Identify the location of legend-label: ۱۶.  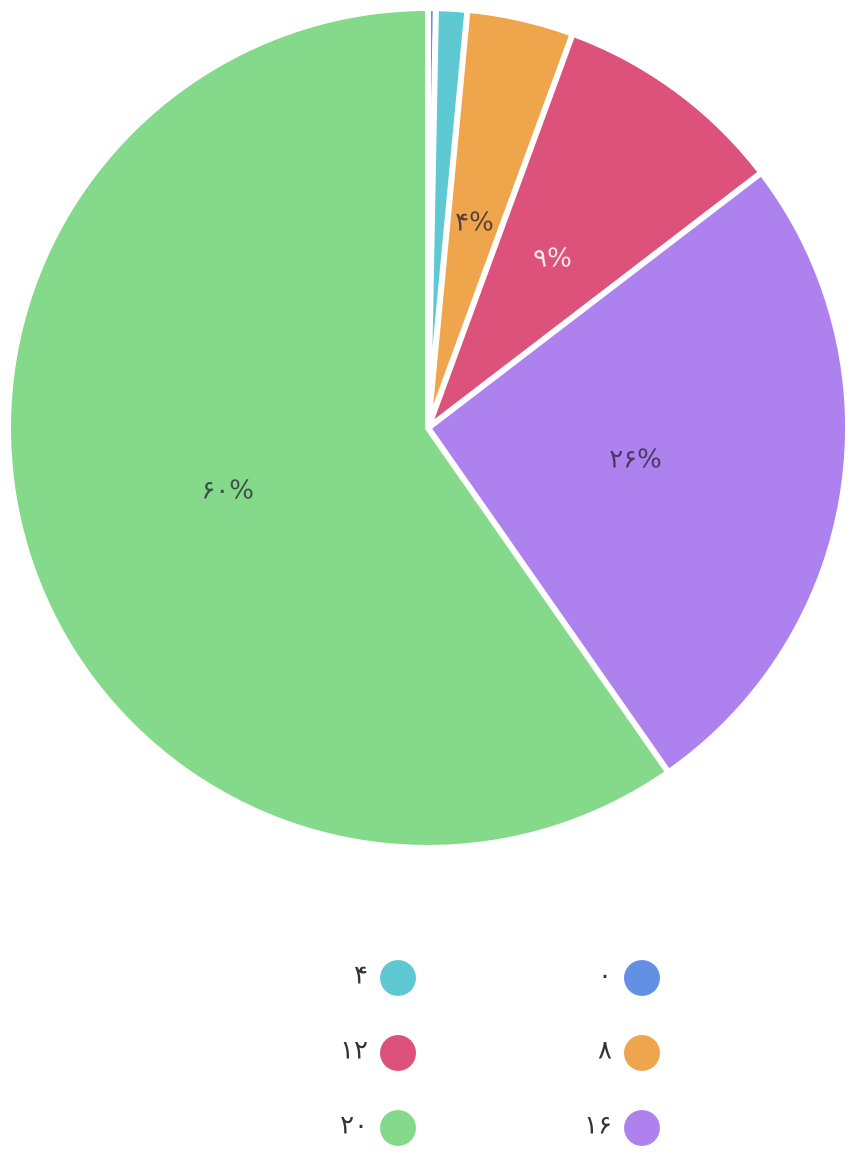
(598, 1126).